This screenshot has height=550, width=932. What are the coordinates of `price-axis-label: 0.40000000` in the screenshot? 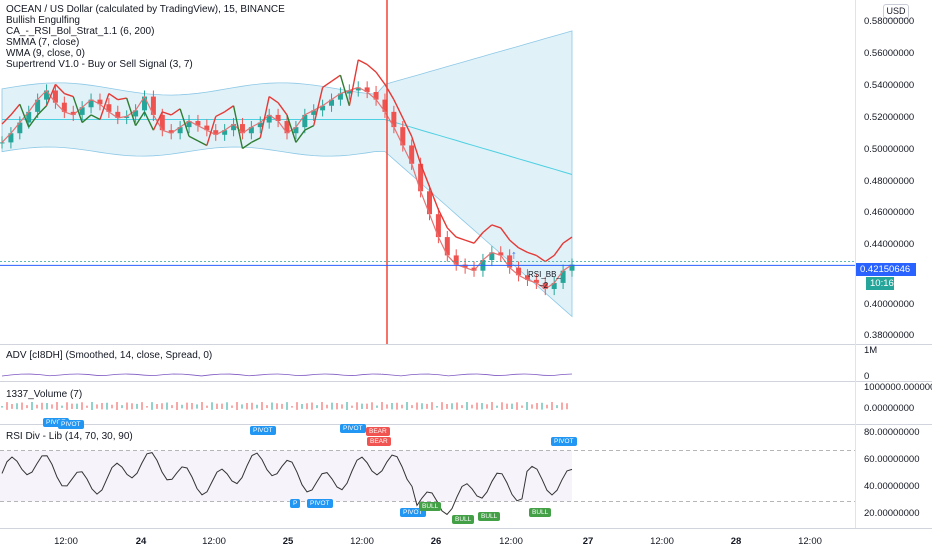 It's located at (889, 304).